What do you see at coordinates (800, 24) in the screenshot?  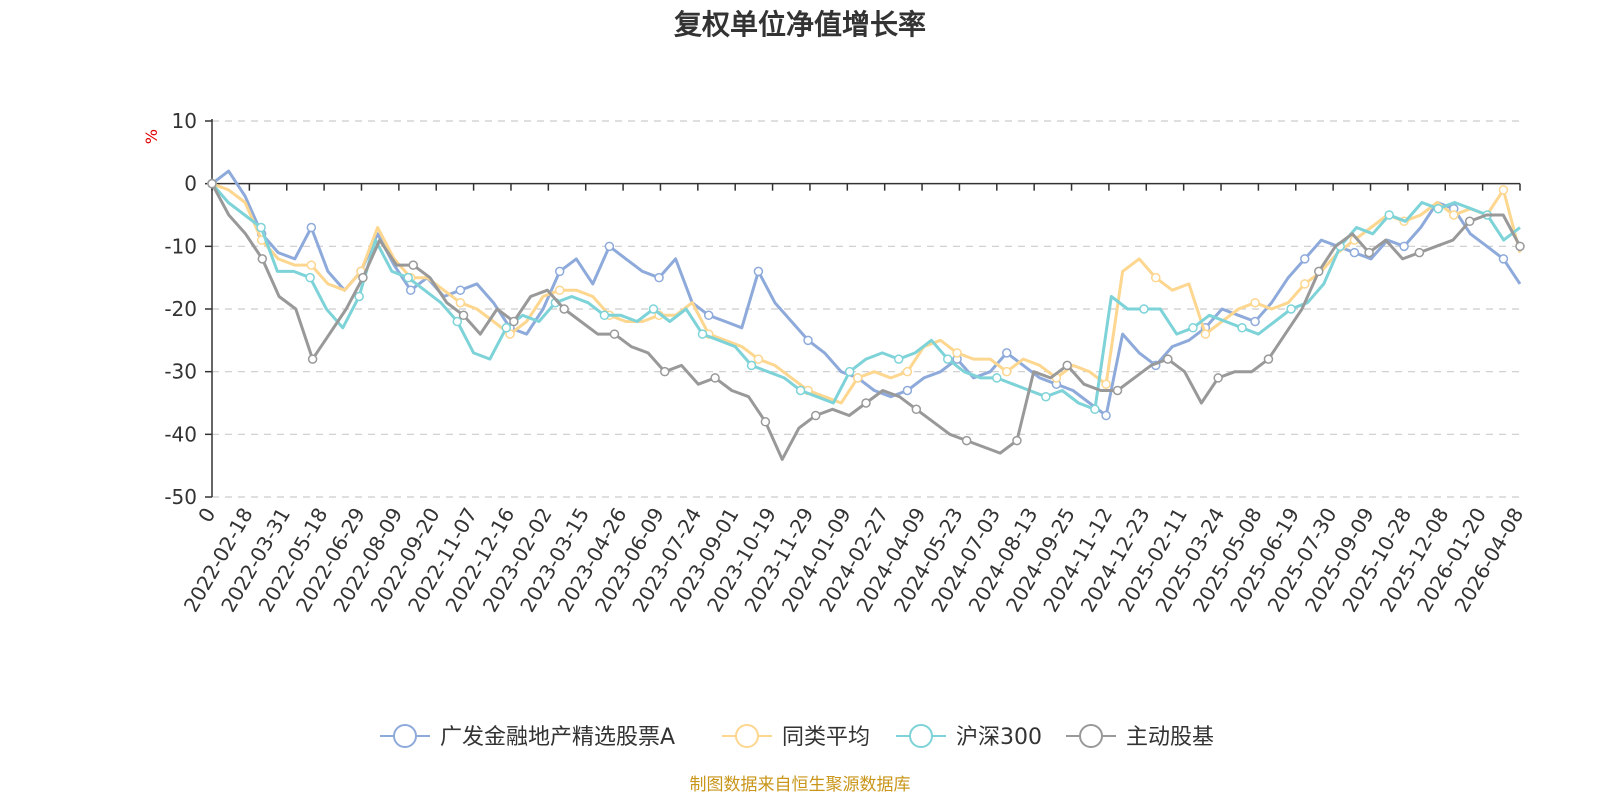 I see `chart-title: 复权单位净值增长率` at bounding box center [800, 24].